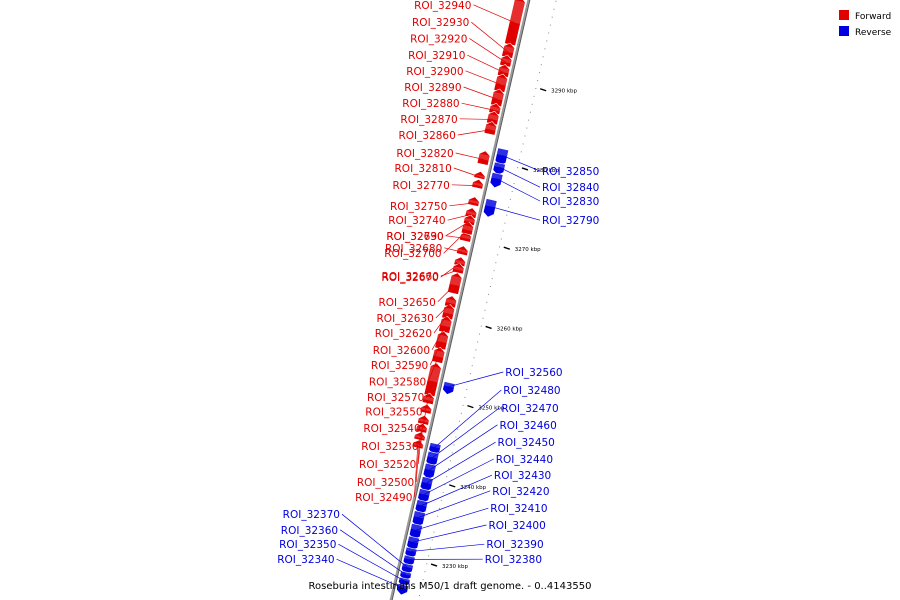 The height and width of the screenshot is (600, 900). What do you see at coordinates (514, 545) in the screenshot?
I see `gene-label: ROI_32390` at bounding box center [514, 545].